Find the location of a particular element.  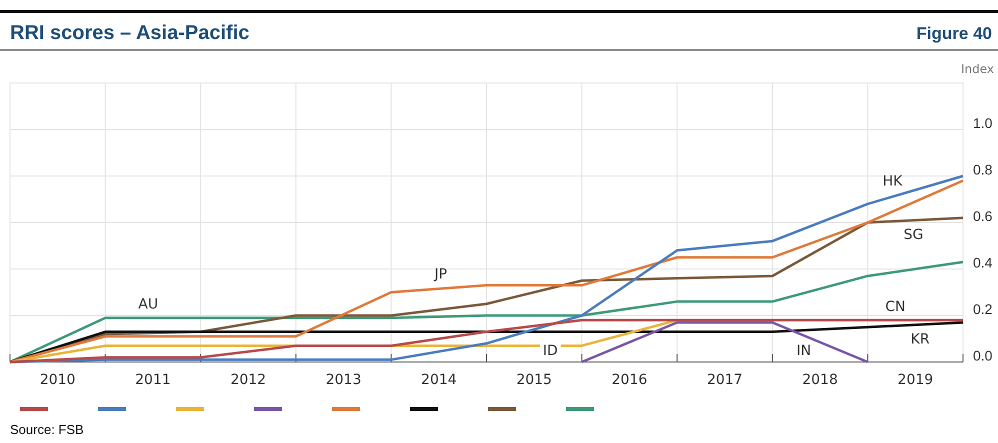

series-label: IN is located at coordinates (804, 351).